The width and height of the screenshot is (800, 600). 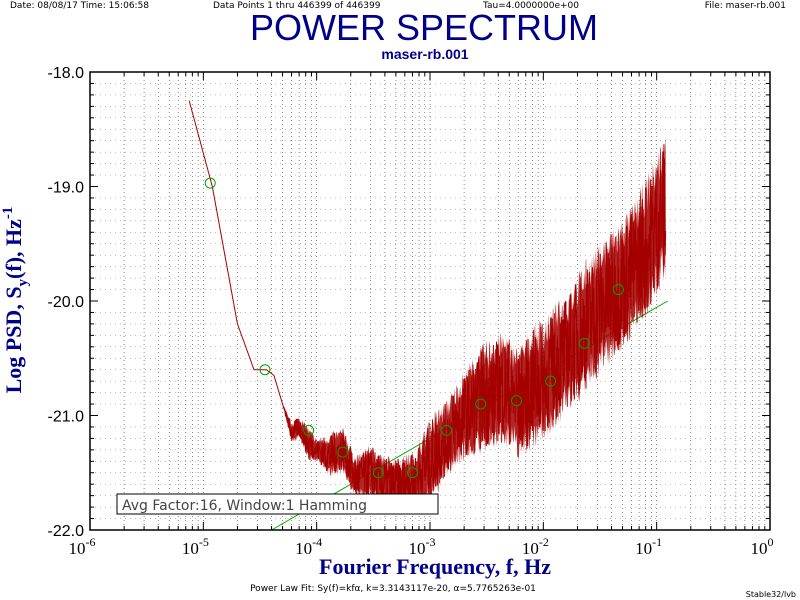 What do you see at coordinates (762, 546) in the screenshot?
I see `x-tick-label: 10⁰` at bounding box center [762, 546].